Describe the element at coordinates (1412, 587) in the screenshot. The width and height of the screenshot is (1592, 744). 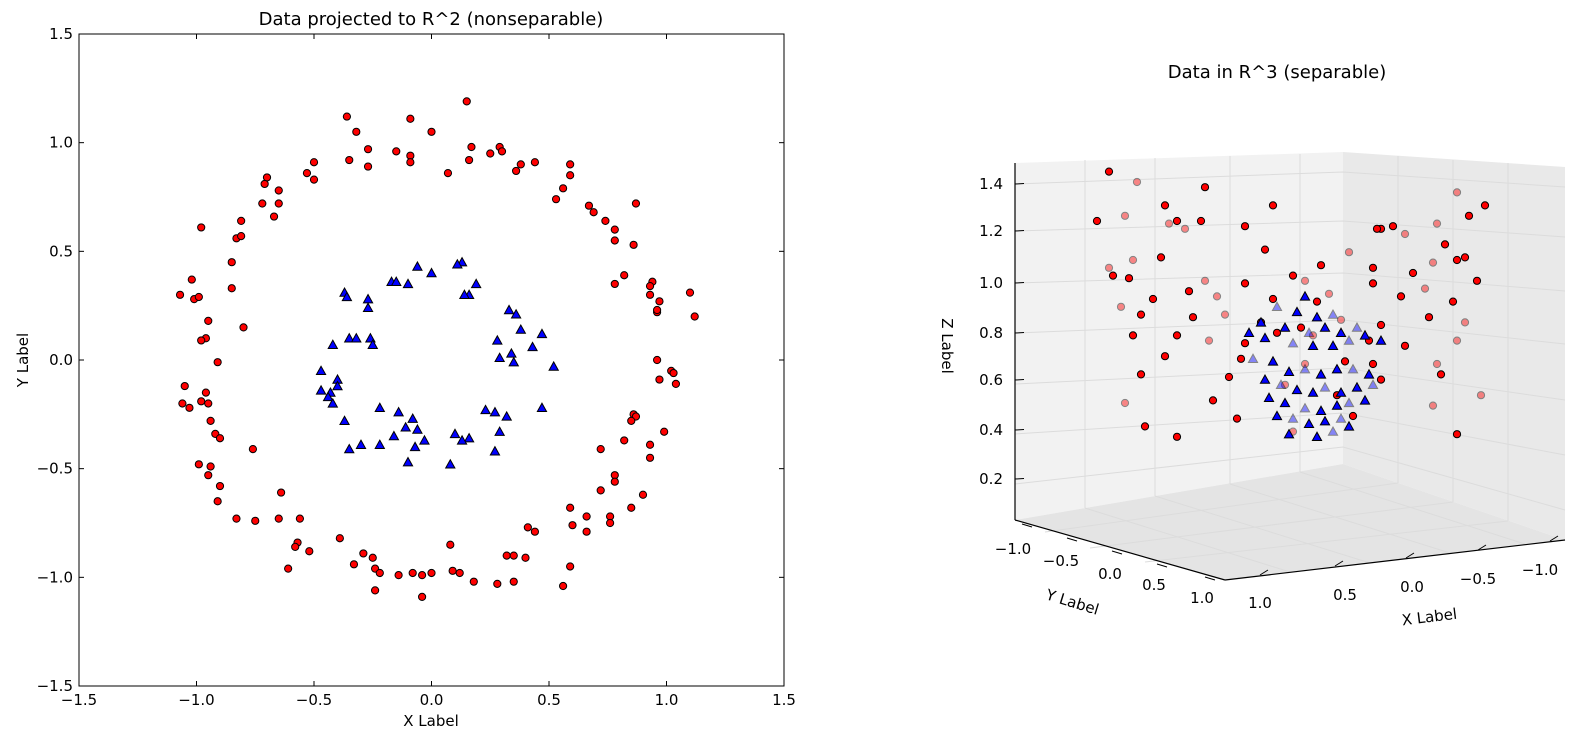
I see `x3-tick-label: 0.0` at that location.